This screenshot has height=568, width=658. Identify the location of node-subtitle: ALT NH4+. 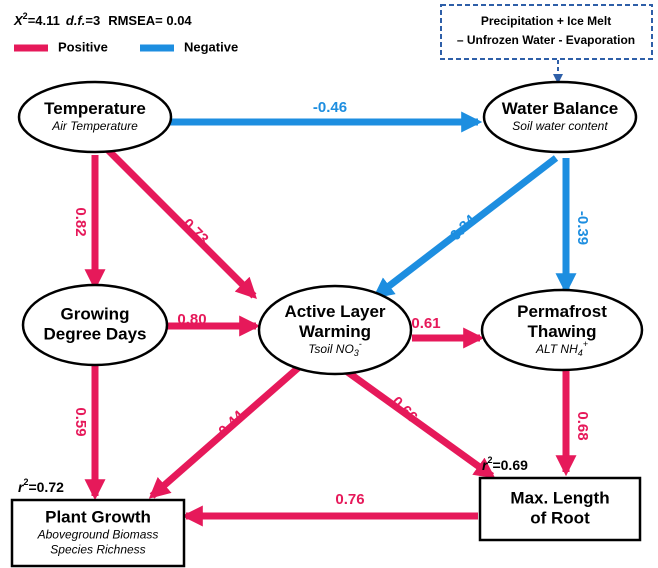
(561, 348).